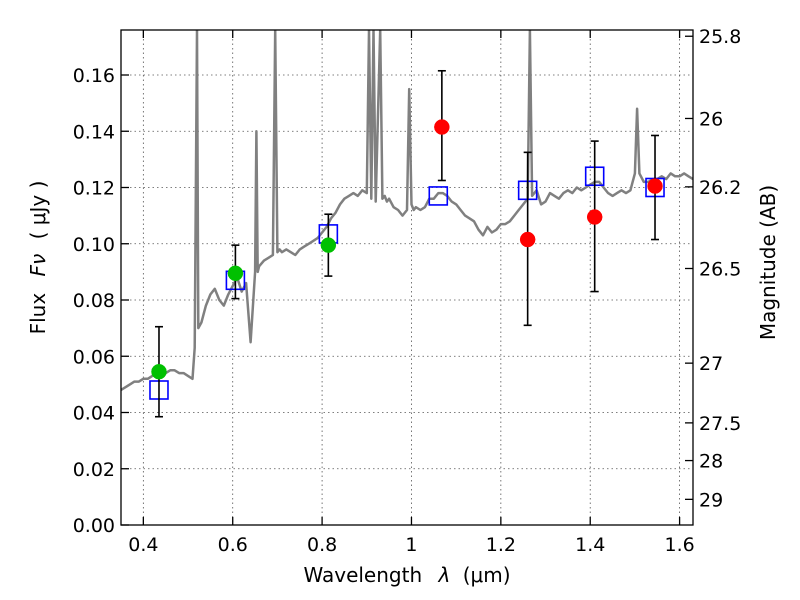 The height and width of the screenshot is (600, 800). I want to click on y-axis-title: Flux Fν ( μJy ), so click(38, 258).